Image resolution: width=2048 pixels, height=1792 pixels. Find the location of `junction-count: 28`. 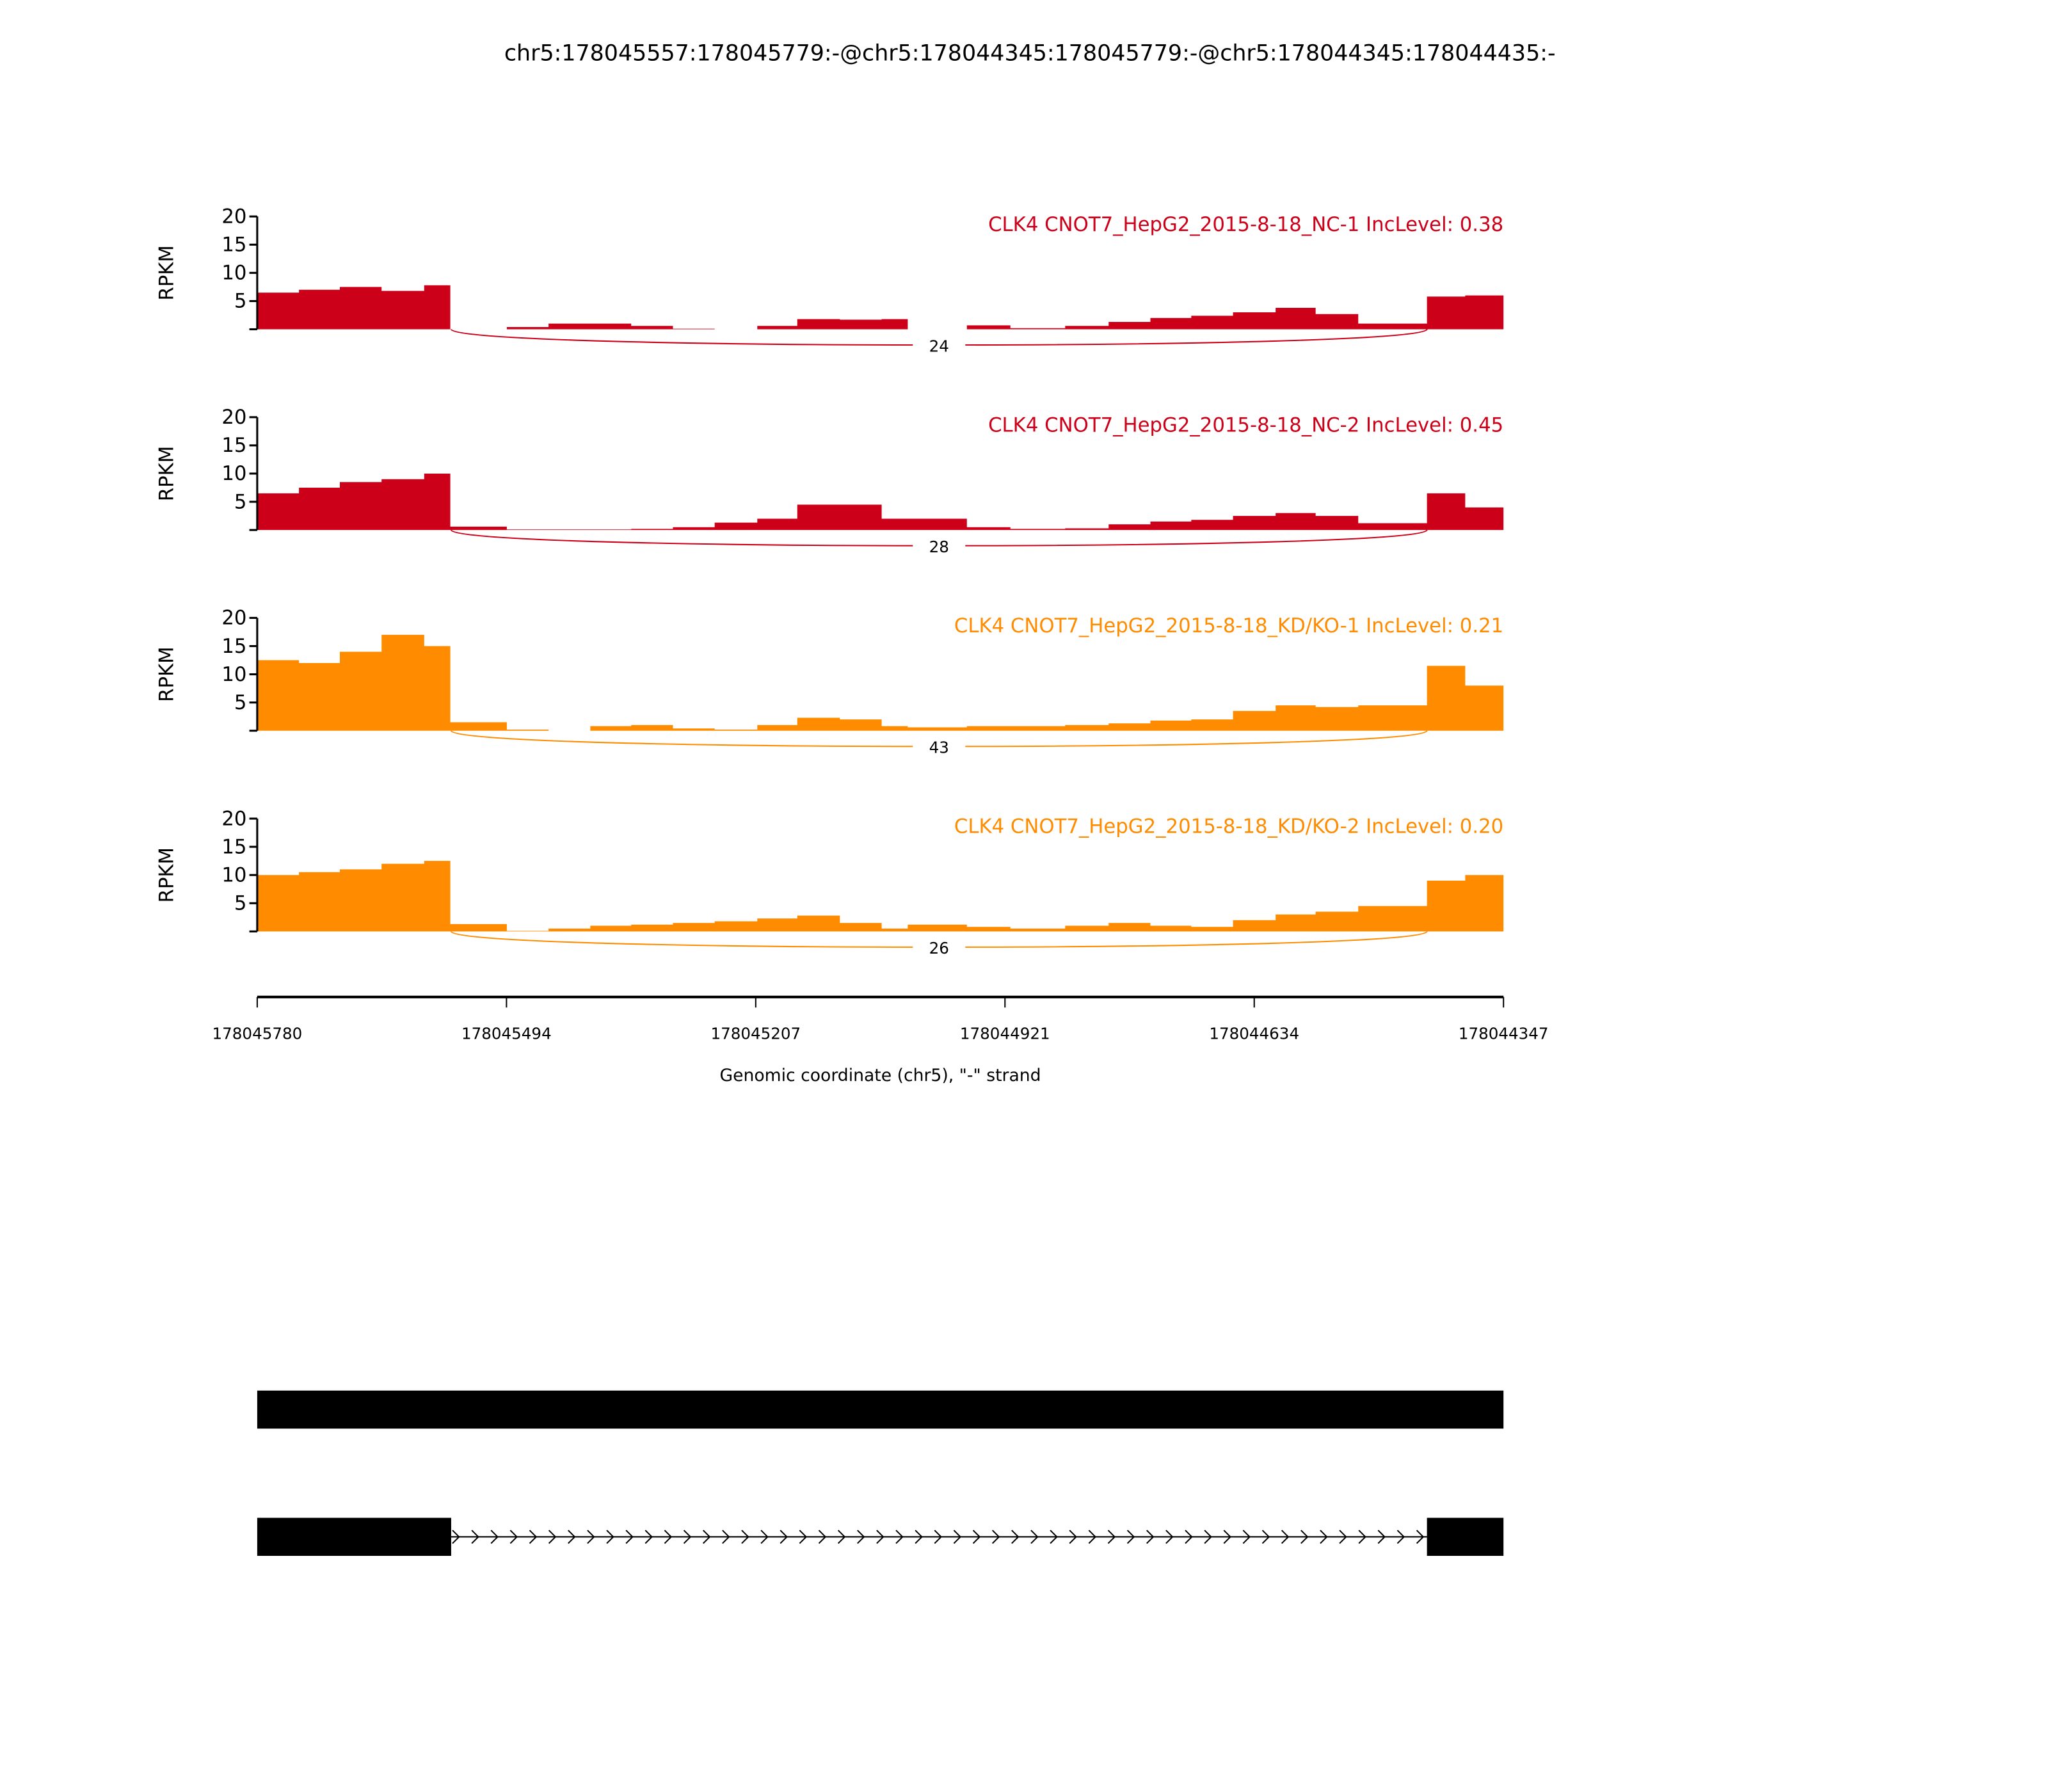

junction-count: 28 is located at coordinates (939, 547).